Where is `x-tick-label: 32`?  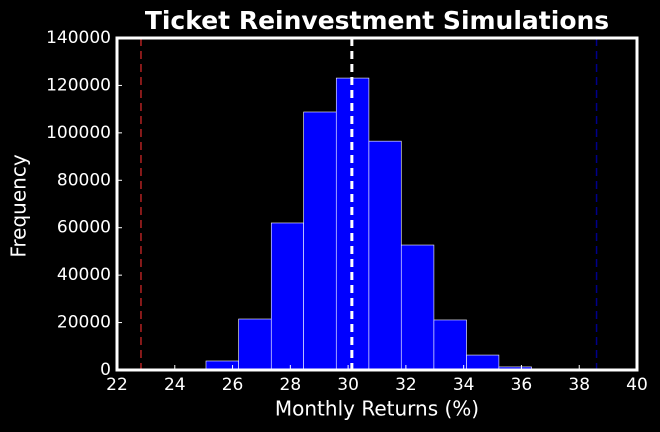
x-tick-label: 32 is located at coordinates (406, 385).